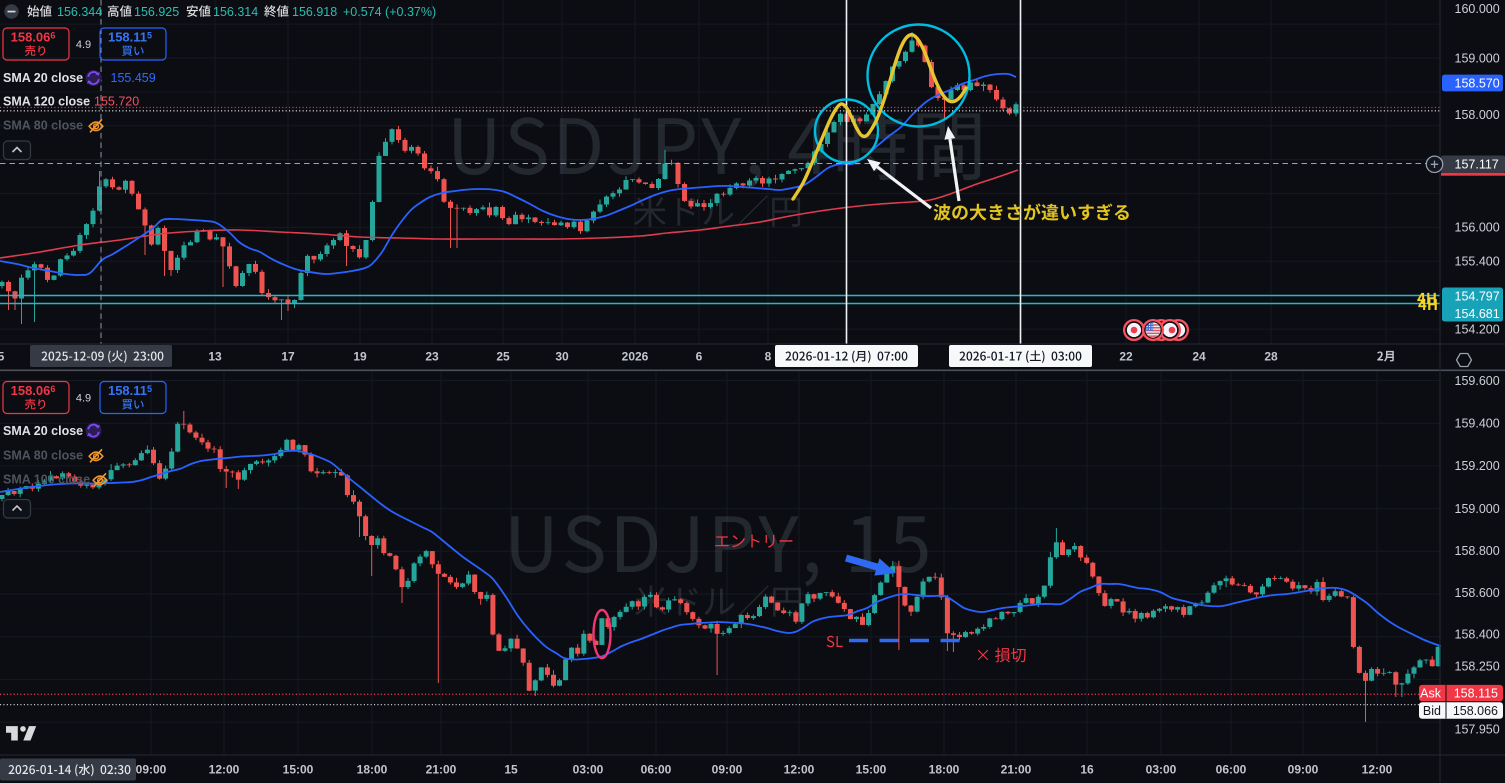 The width and height of the screenshot is (1505, 783). I want to click on svg-text: 154.681, so click(1477, 314).